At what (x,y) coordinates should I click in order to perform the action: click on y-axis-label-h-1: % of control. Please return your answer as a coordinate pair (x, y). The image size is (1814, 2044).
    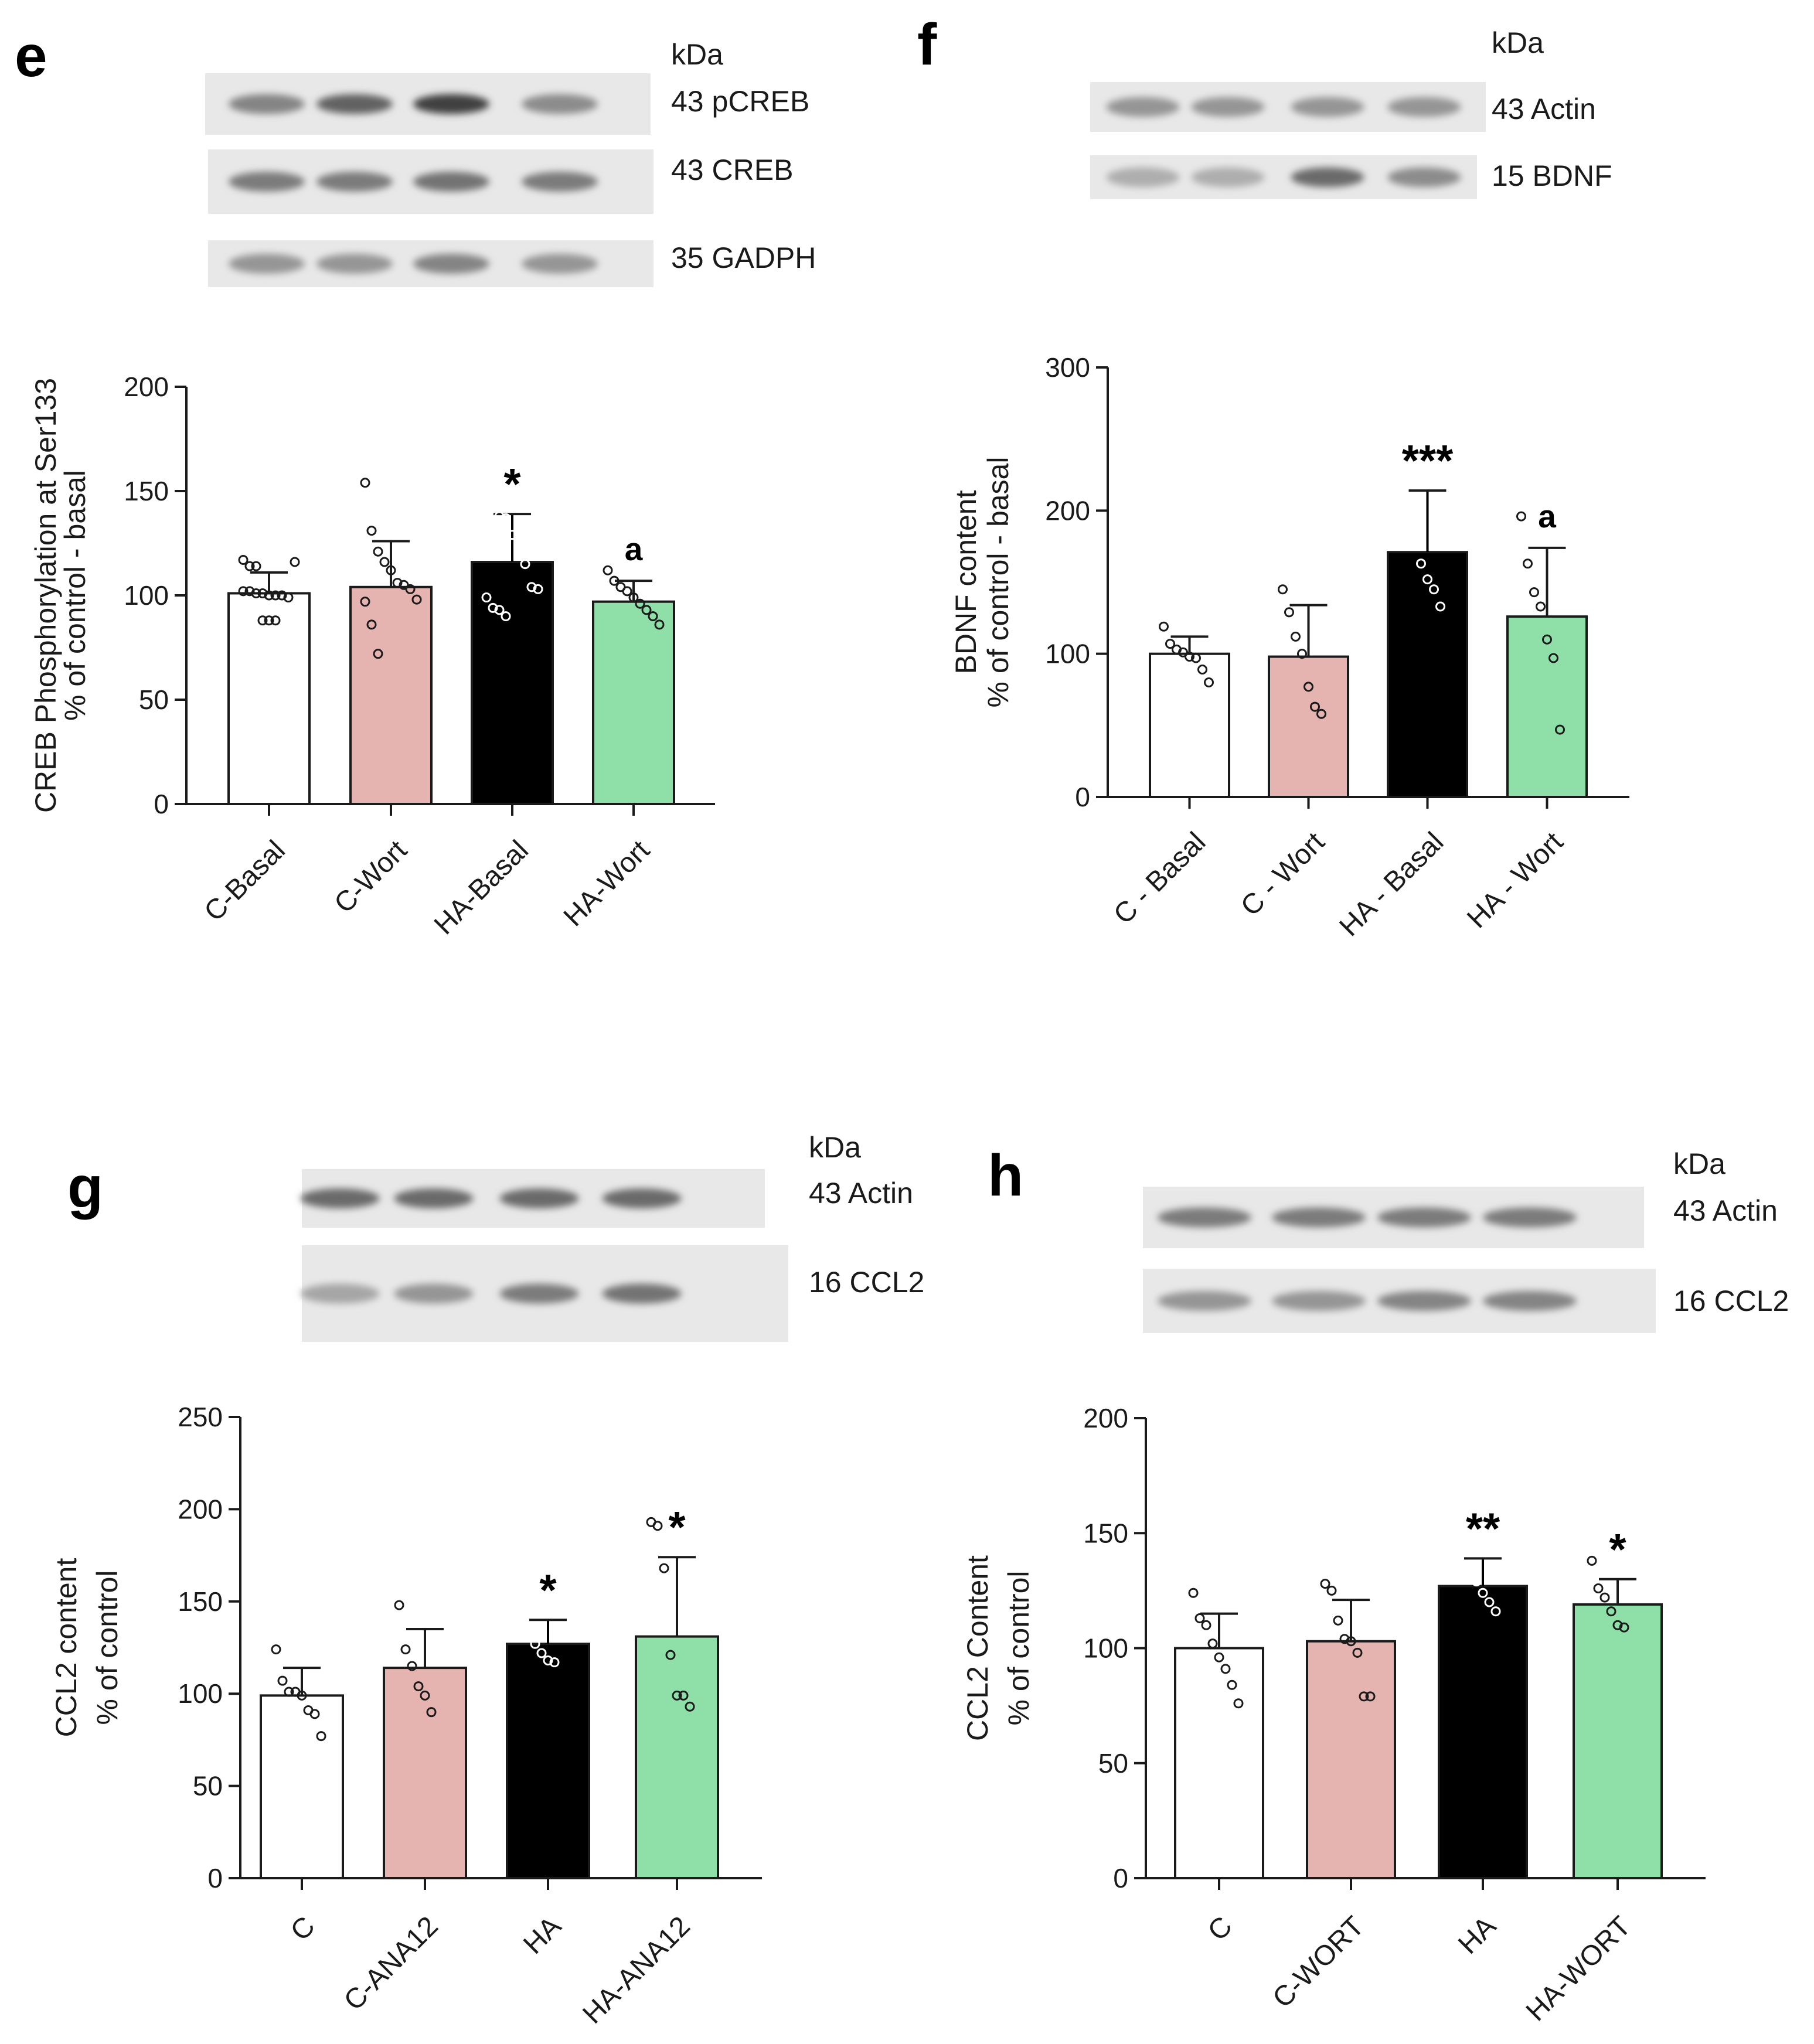
    Looking at the image, I should click on (1018, 1648).